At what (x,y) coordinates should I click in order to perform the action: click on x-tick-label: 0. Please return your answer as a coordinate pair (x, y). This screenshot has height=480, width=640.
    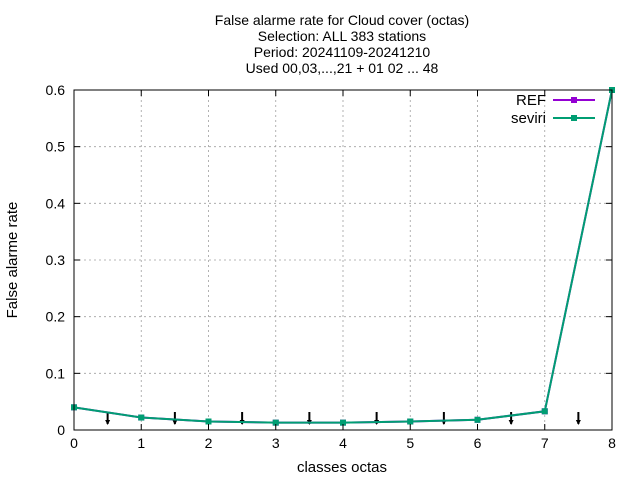
    Looking at the image, I should click on (74, 443).